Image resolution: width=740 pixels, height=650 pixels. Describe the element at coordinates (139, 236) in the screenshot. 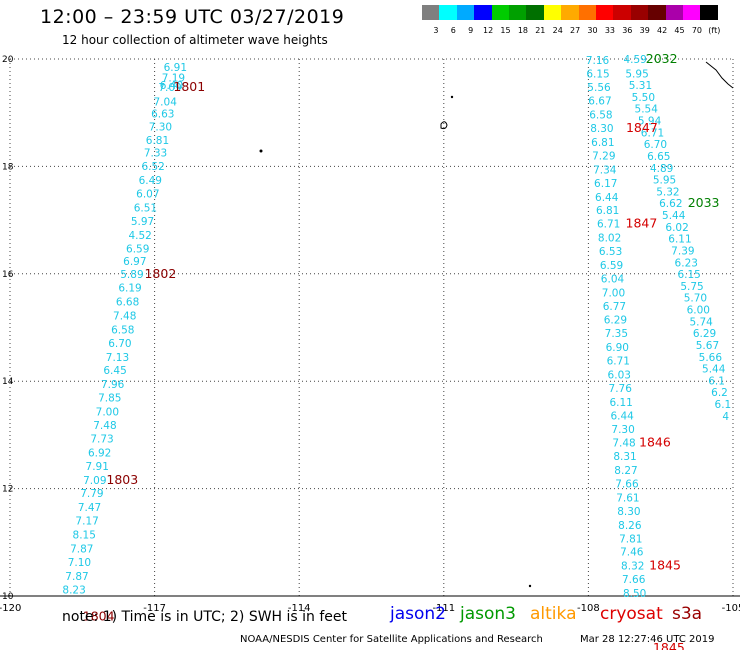

I see `wave-height-value: 4.52` at that location.